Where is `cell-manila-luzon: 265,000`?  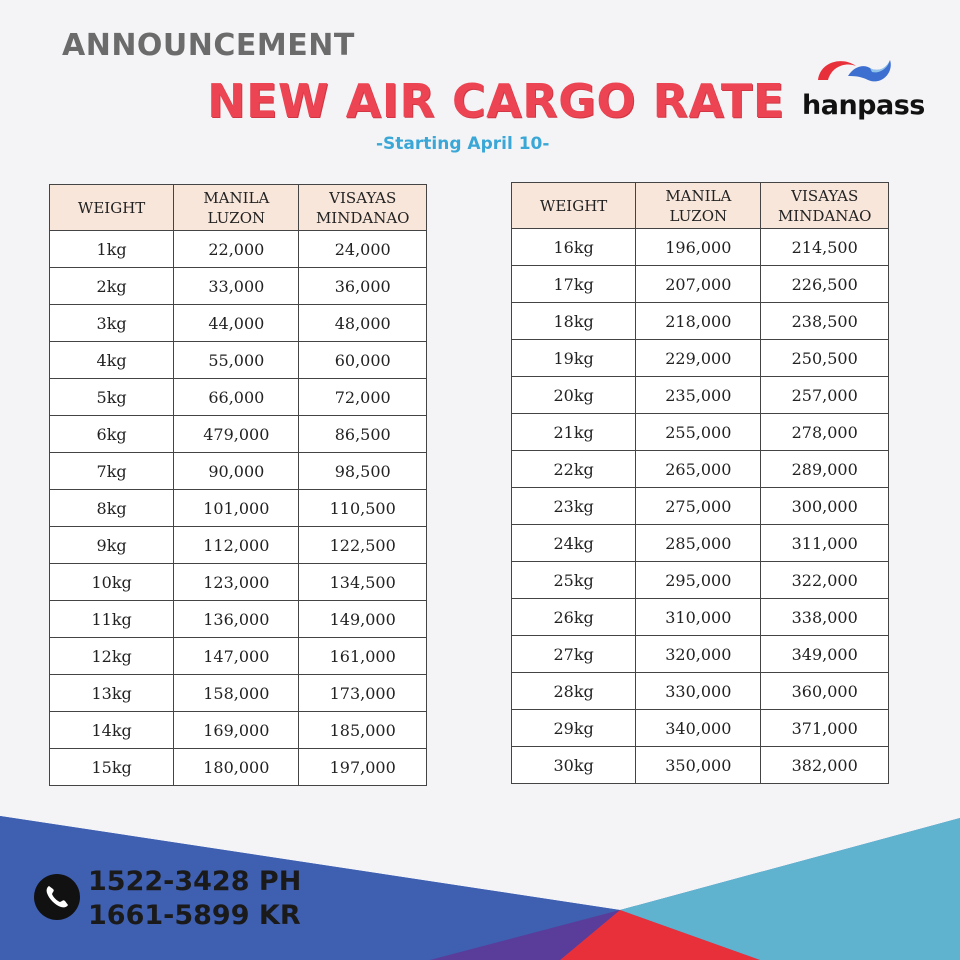
cell-manila-luzon: 265,000 is located at coordinates (698, 469).